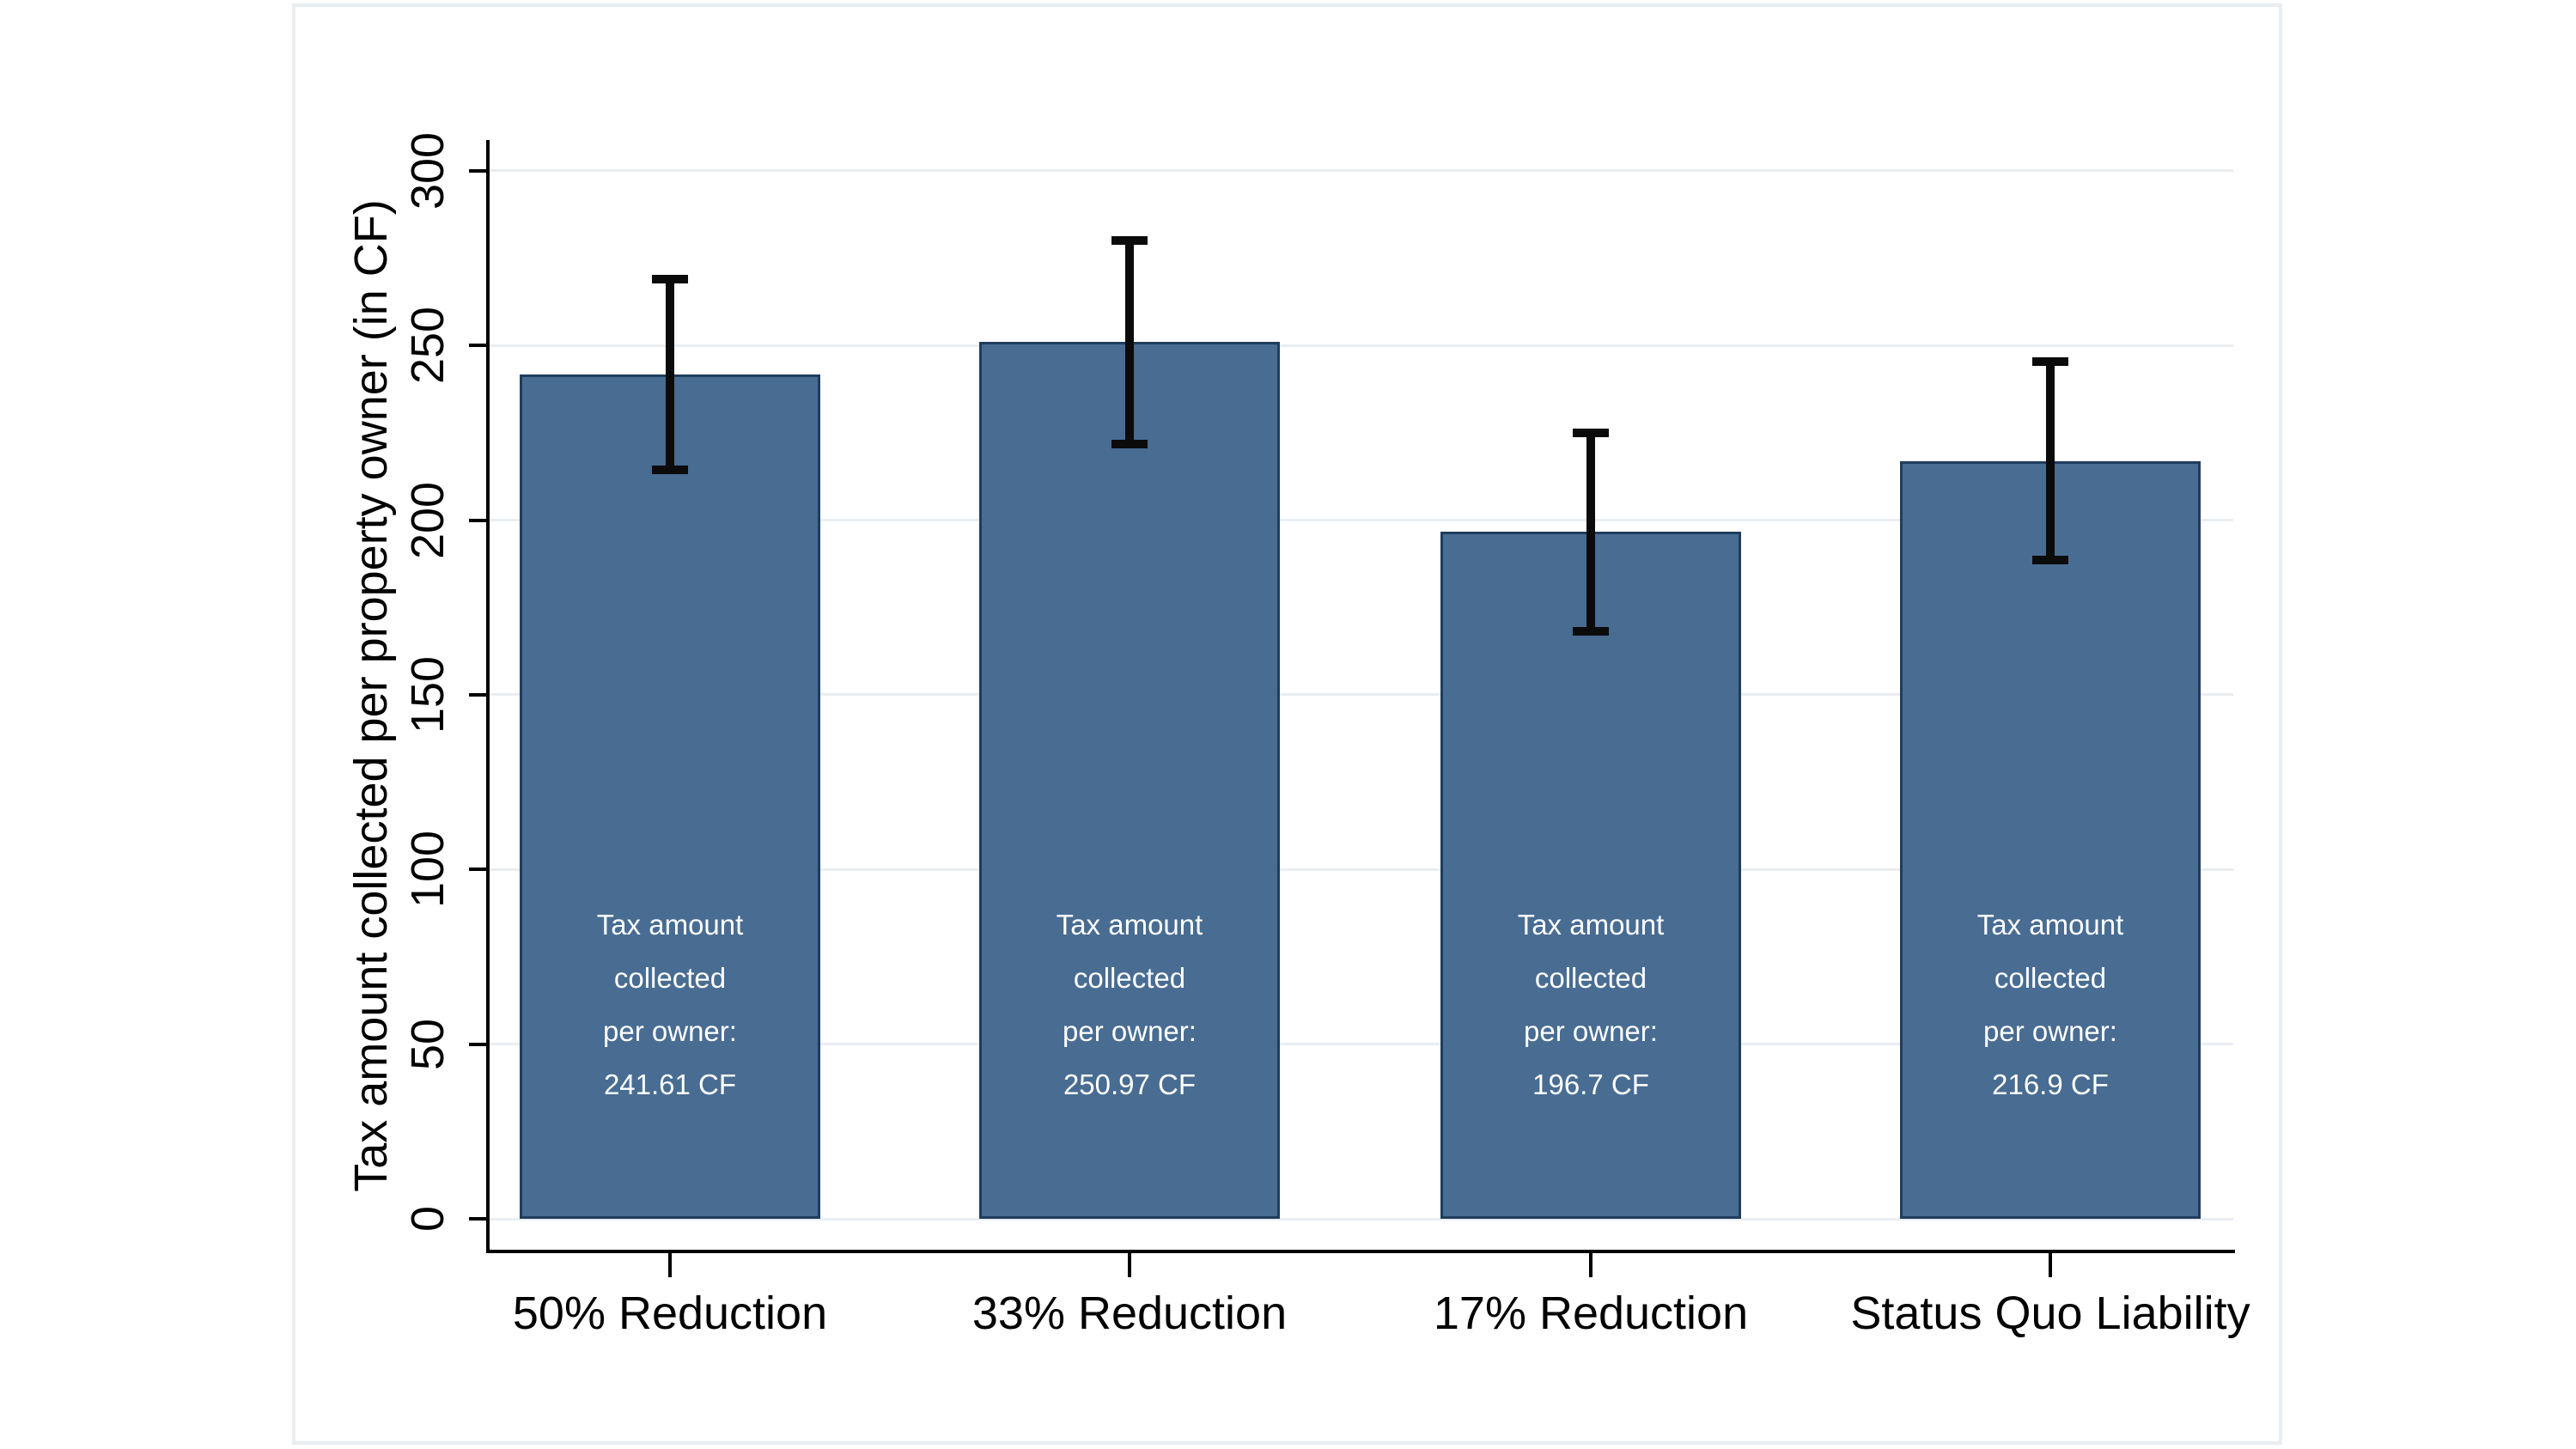 The height and width of the screenshot is (1449, 2576). I want to click on bar-value-label-17-reduction: Tax amount collected per owner: 196.7 CF, so click(1591, 1004).